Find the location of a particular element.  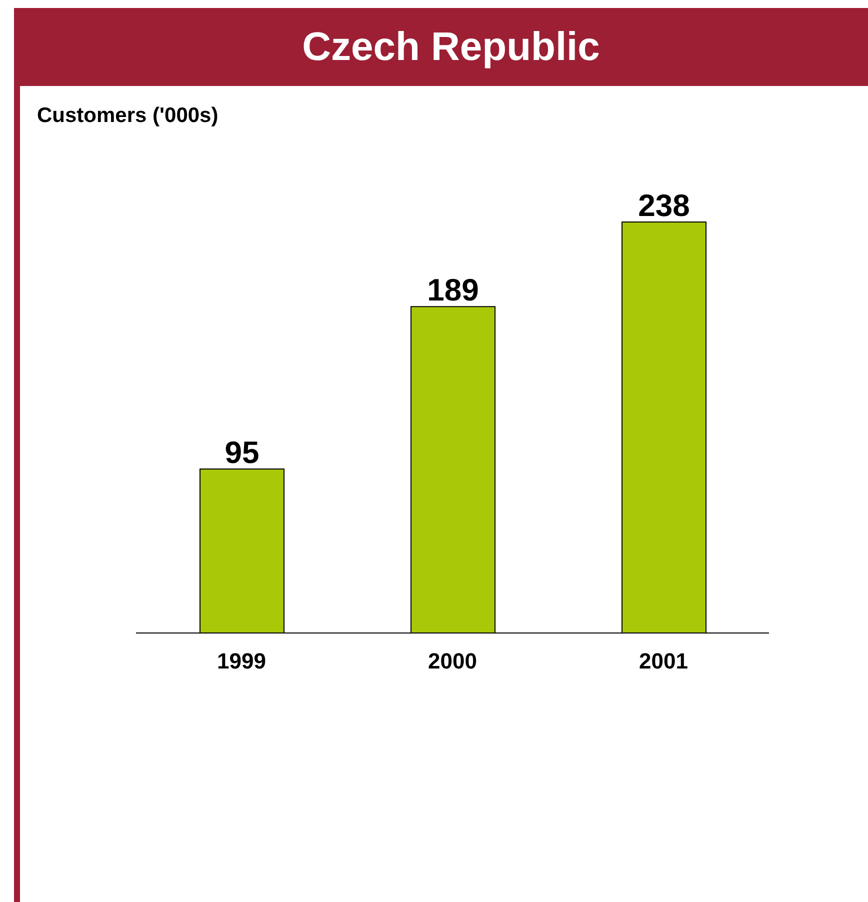

chart-title: Czech Republic is located at coordinates (441, 47).